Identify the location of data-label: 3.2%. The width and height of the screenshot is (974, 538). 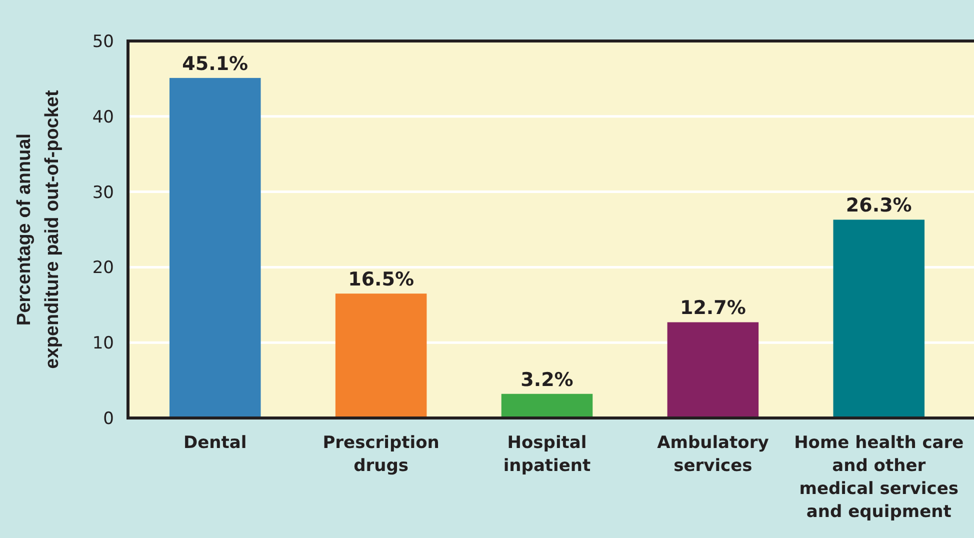
(547, 379).